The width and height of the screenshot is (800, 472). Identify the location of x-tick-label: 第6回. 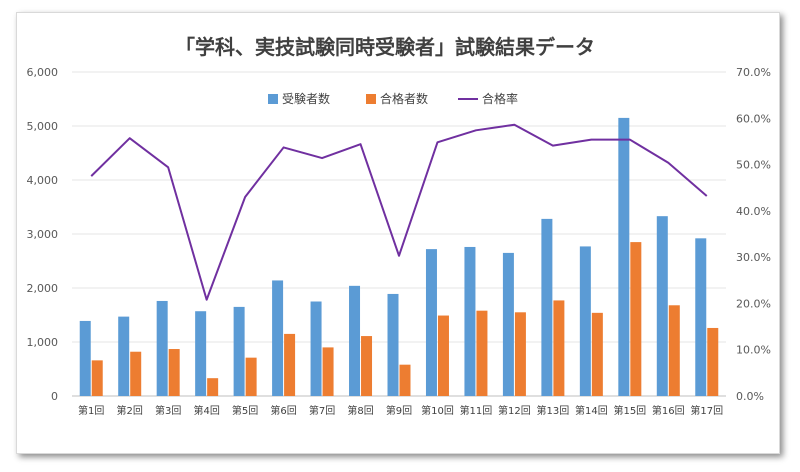
(283, 410).